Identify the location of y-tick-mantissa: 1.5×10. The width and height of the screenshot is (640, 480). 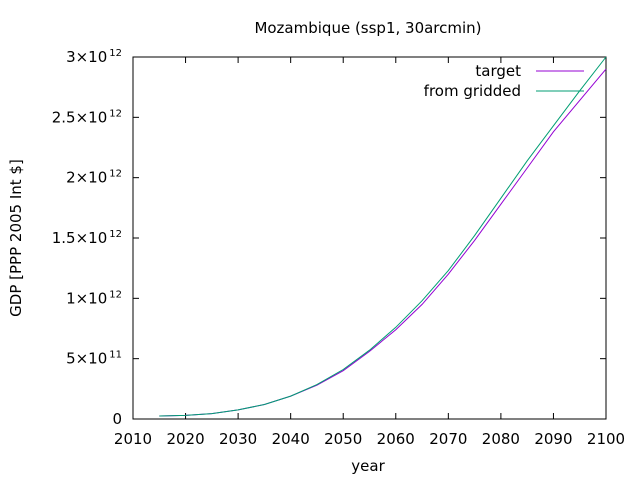
(80, 238).